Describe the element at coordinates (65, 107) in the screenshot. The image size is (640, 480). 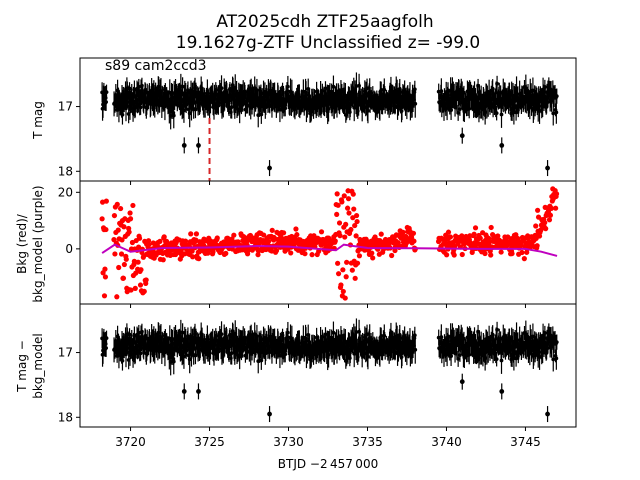
I see `top-ytick-label: 17` at that location.